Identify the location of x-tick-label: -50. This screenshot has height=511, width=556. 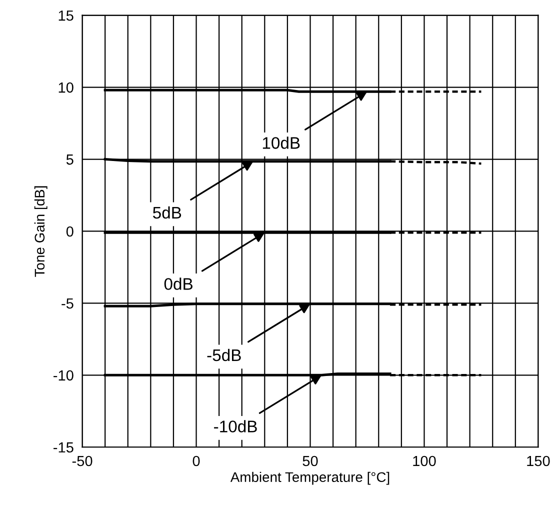
(82, 461).